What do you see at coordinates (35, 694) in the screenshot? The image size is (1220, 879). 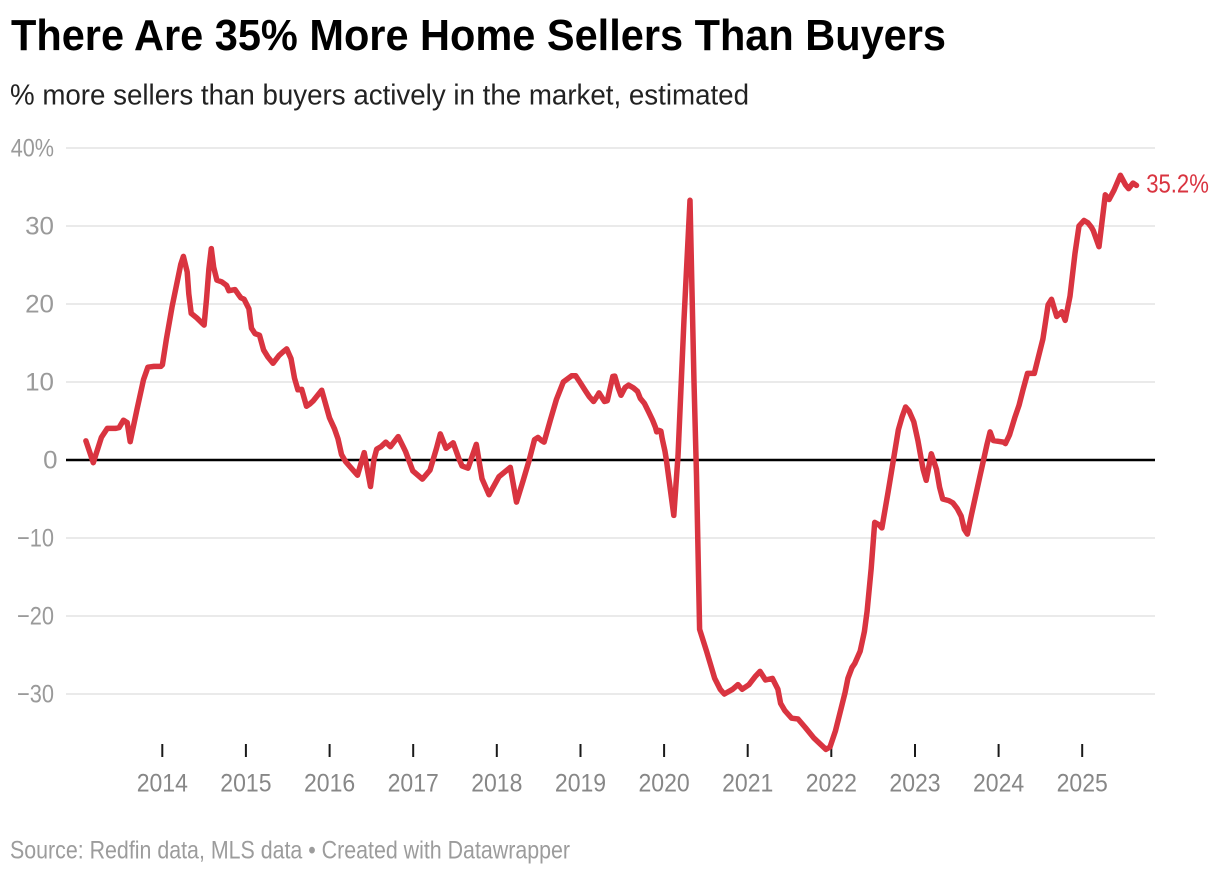 I see `svg-text: −30` at bounding box center [35, 694].